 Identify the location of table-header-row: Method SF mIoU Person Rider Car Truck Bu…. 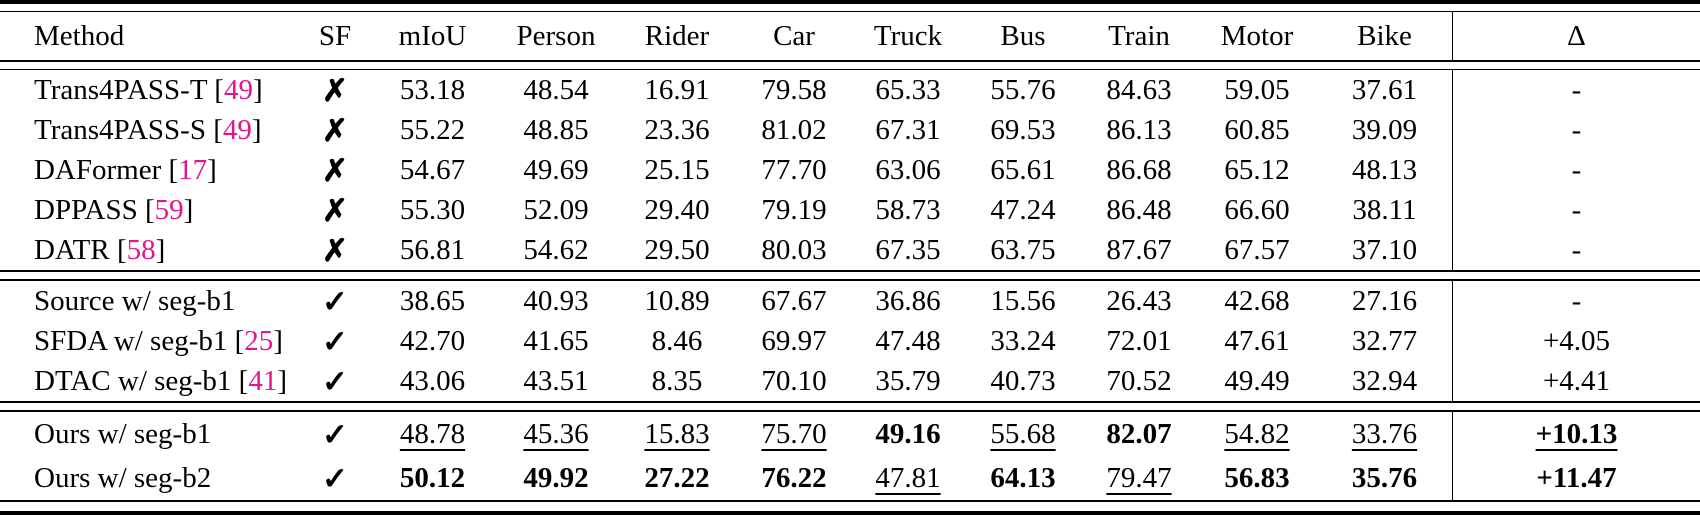
(850, 36).